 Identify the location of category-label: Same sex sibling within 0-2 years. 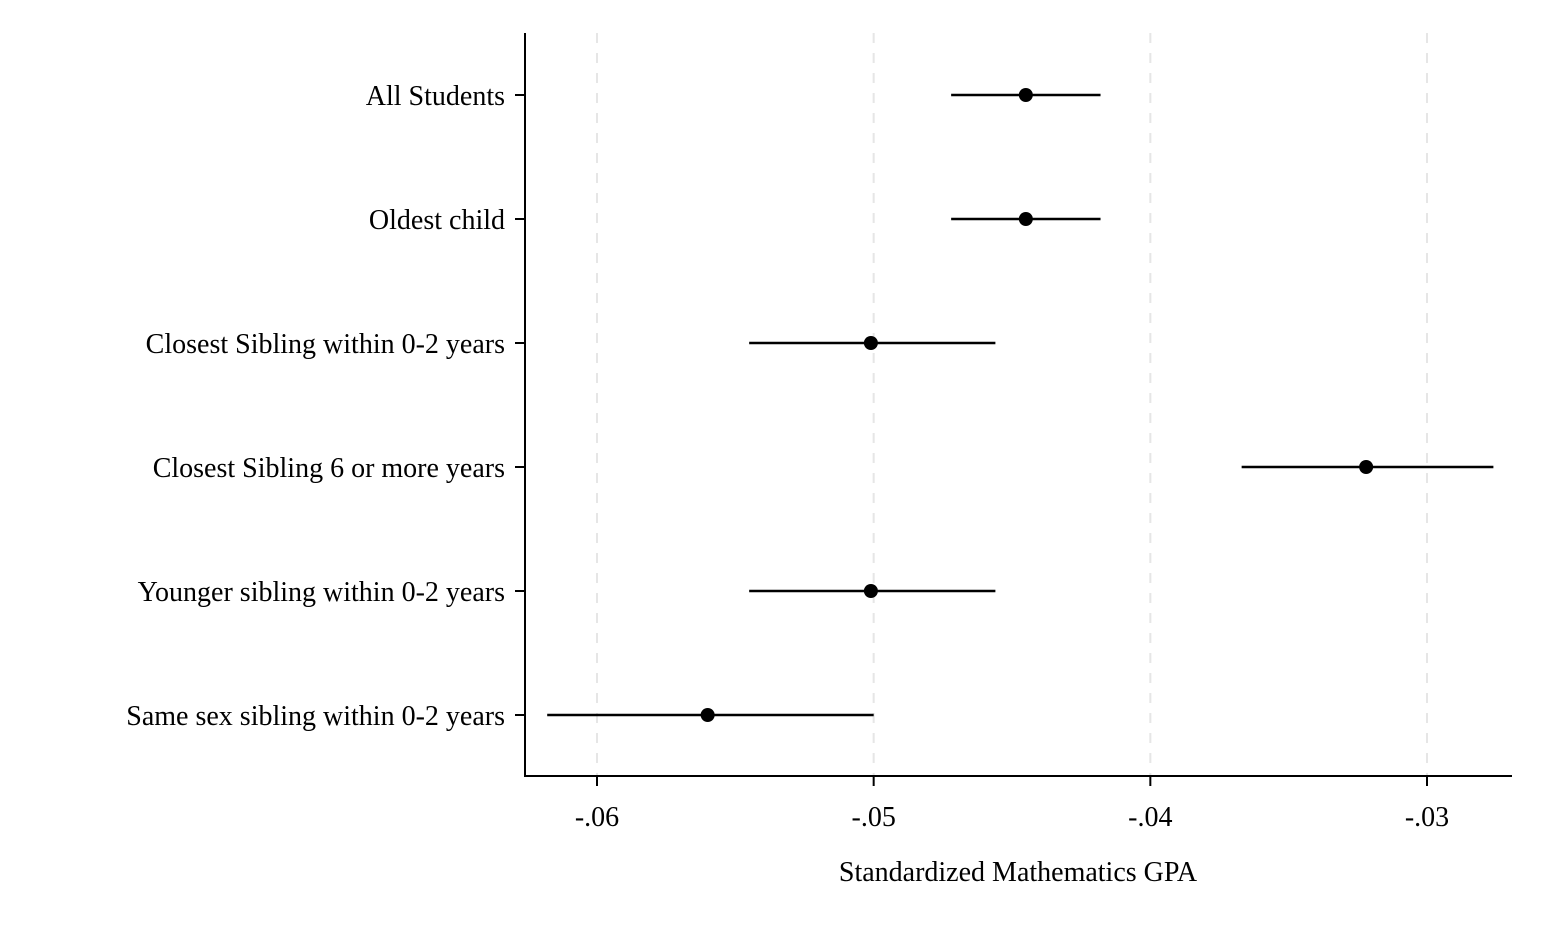
(315, 716).